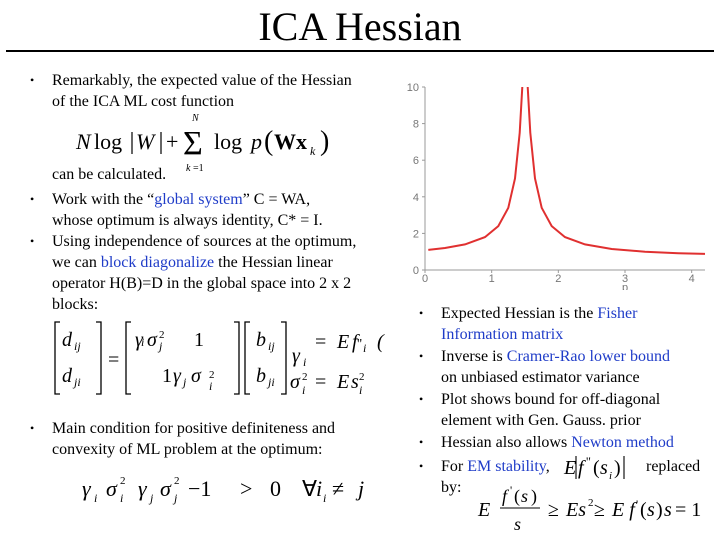 The image size is (720, 540). What do you see at coordinates (506, 442) in the screenshot?
I see `text-run: Hessian also allows` at bounding box center [506, 442].